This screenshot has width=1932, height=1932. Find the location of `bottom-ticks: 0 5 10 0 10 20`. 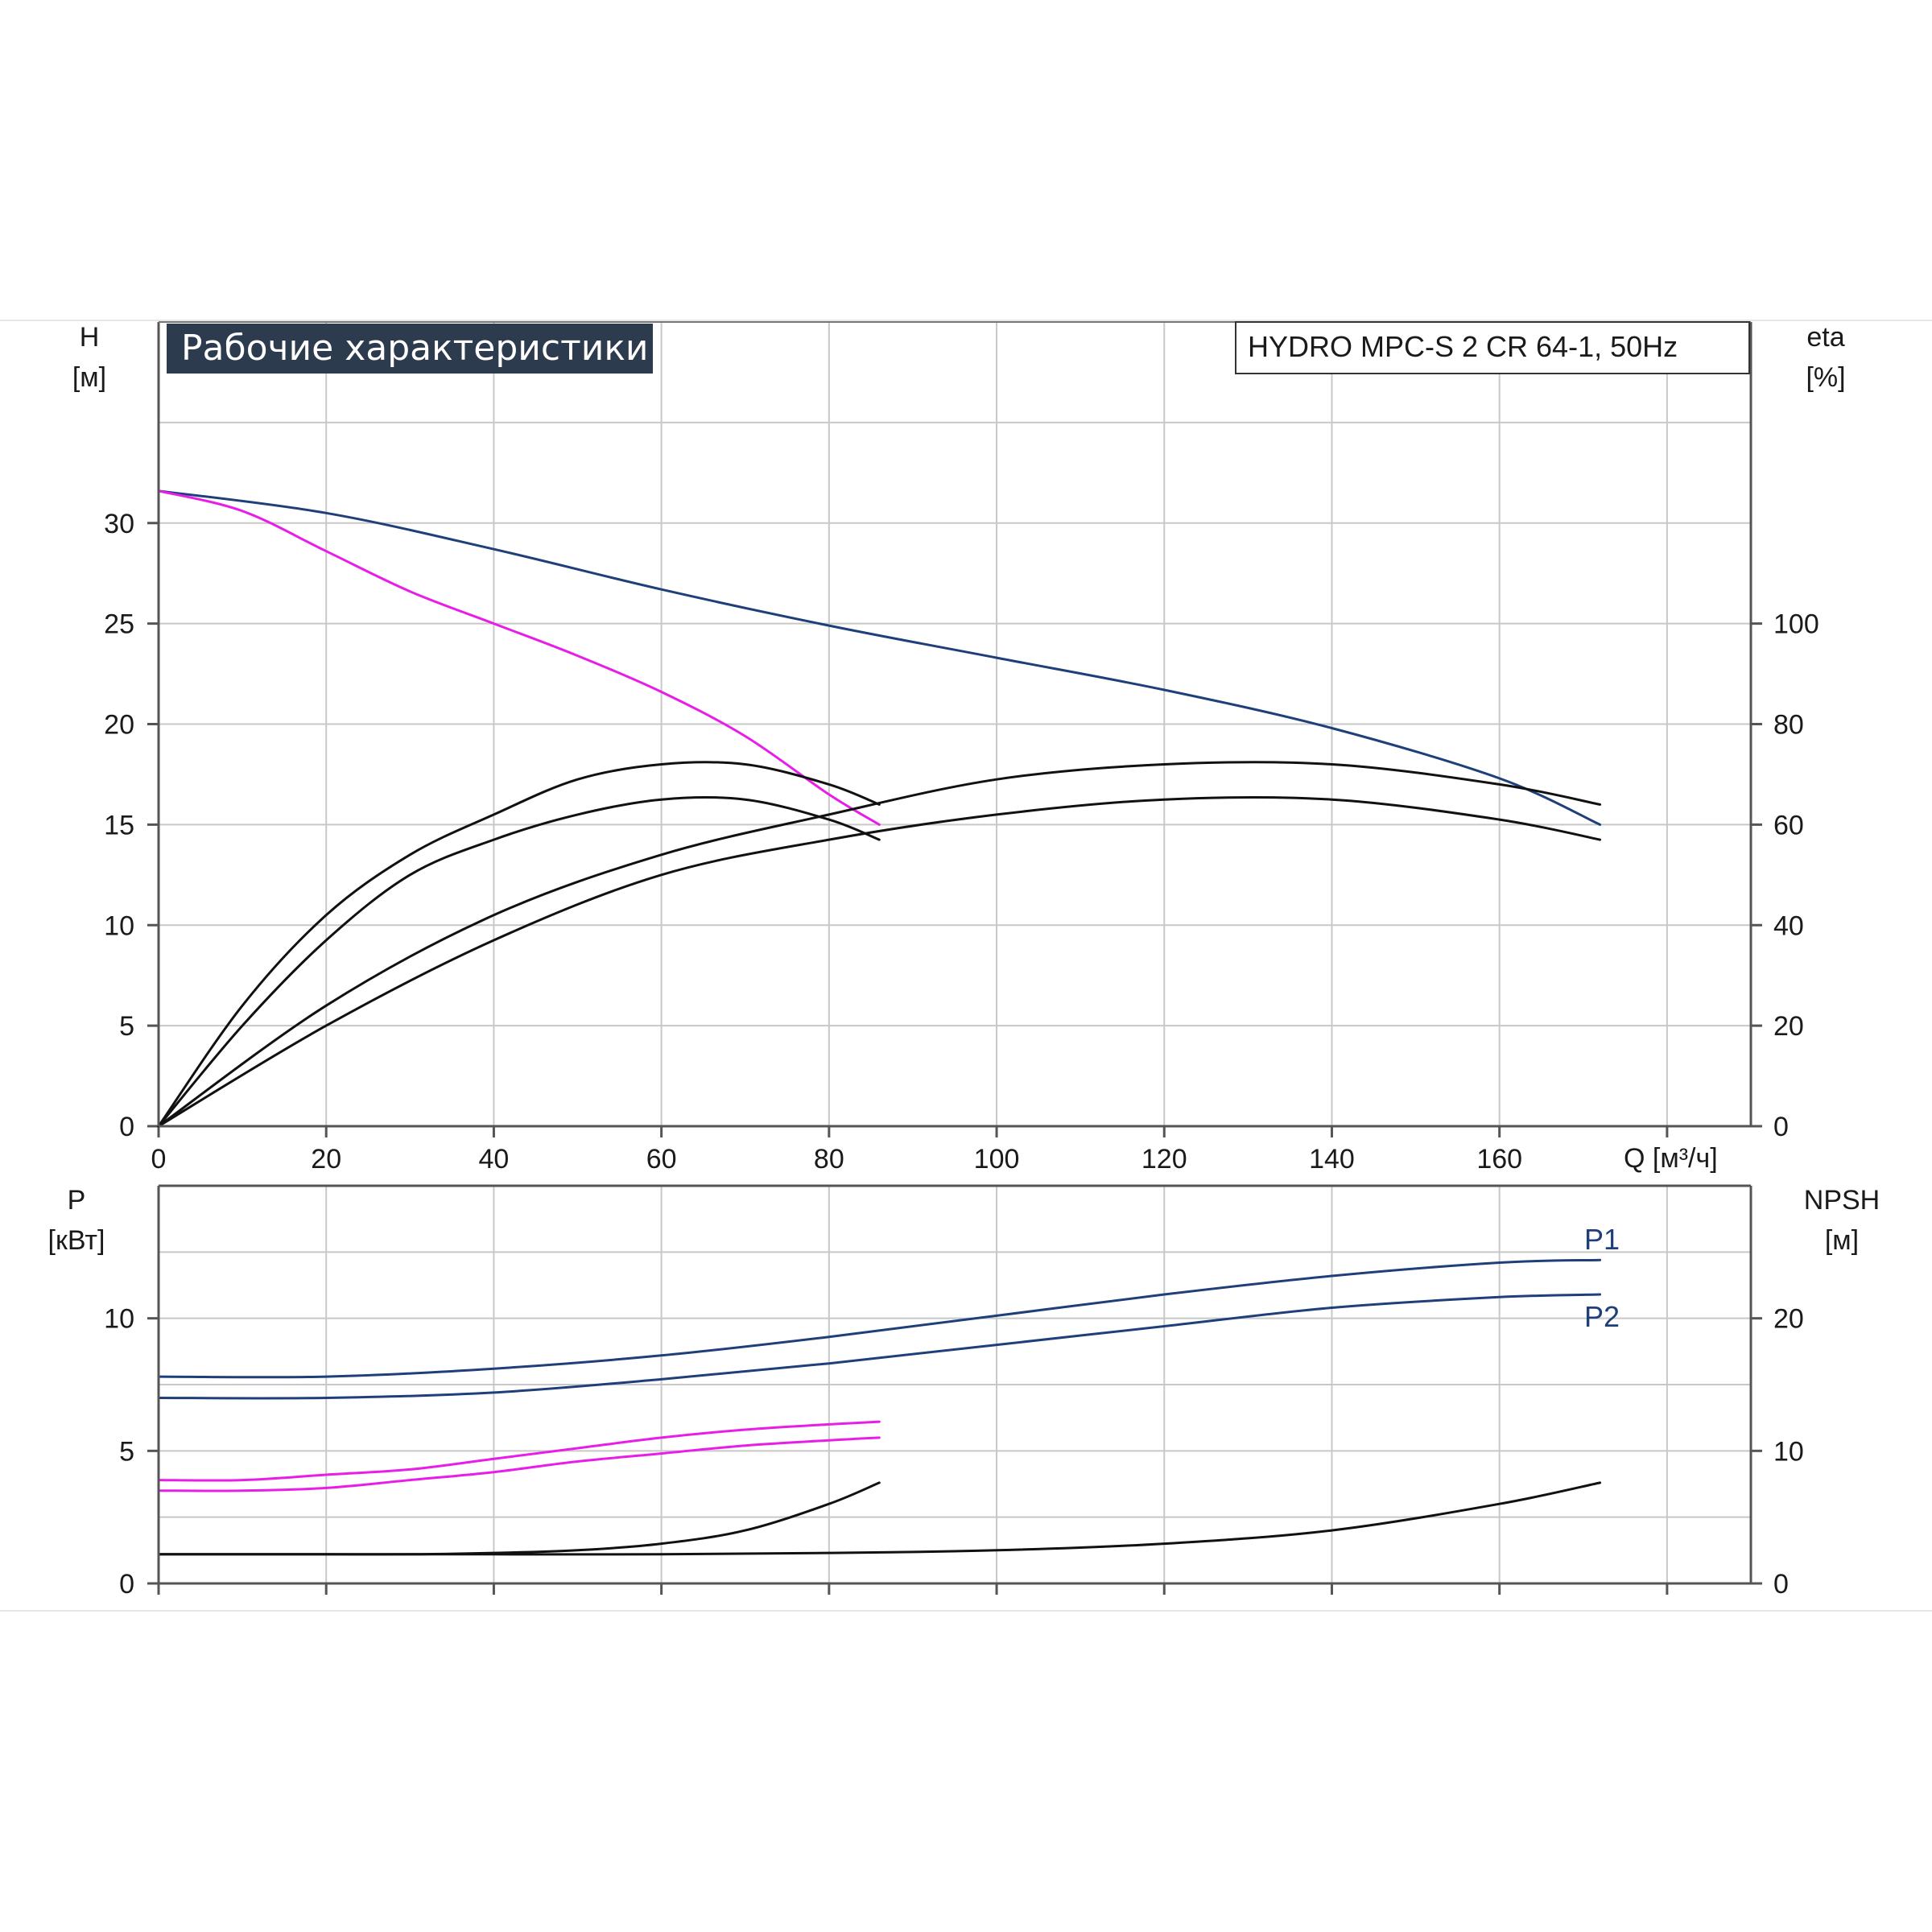

bottom-ticks: 0 5 10 0 10 20 is located at coordinates (954, 1452).